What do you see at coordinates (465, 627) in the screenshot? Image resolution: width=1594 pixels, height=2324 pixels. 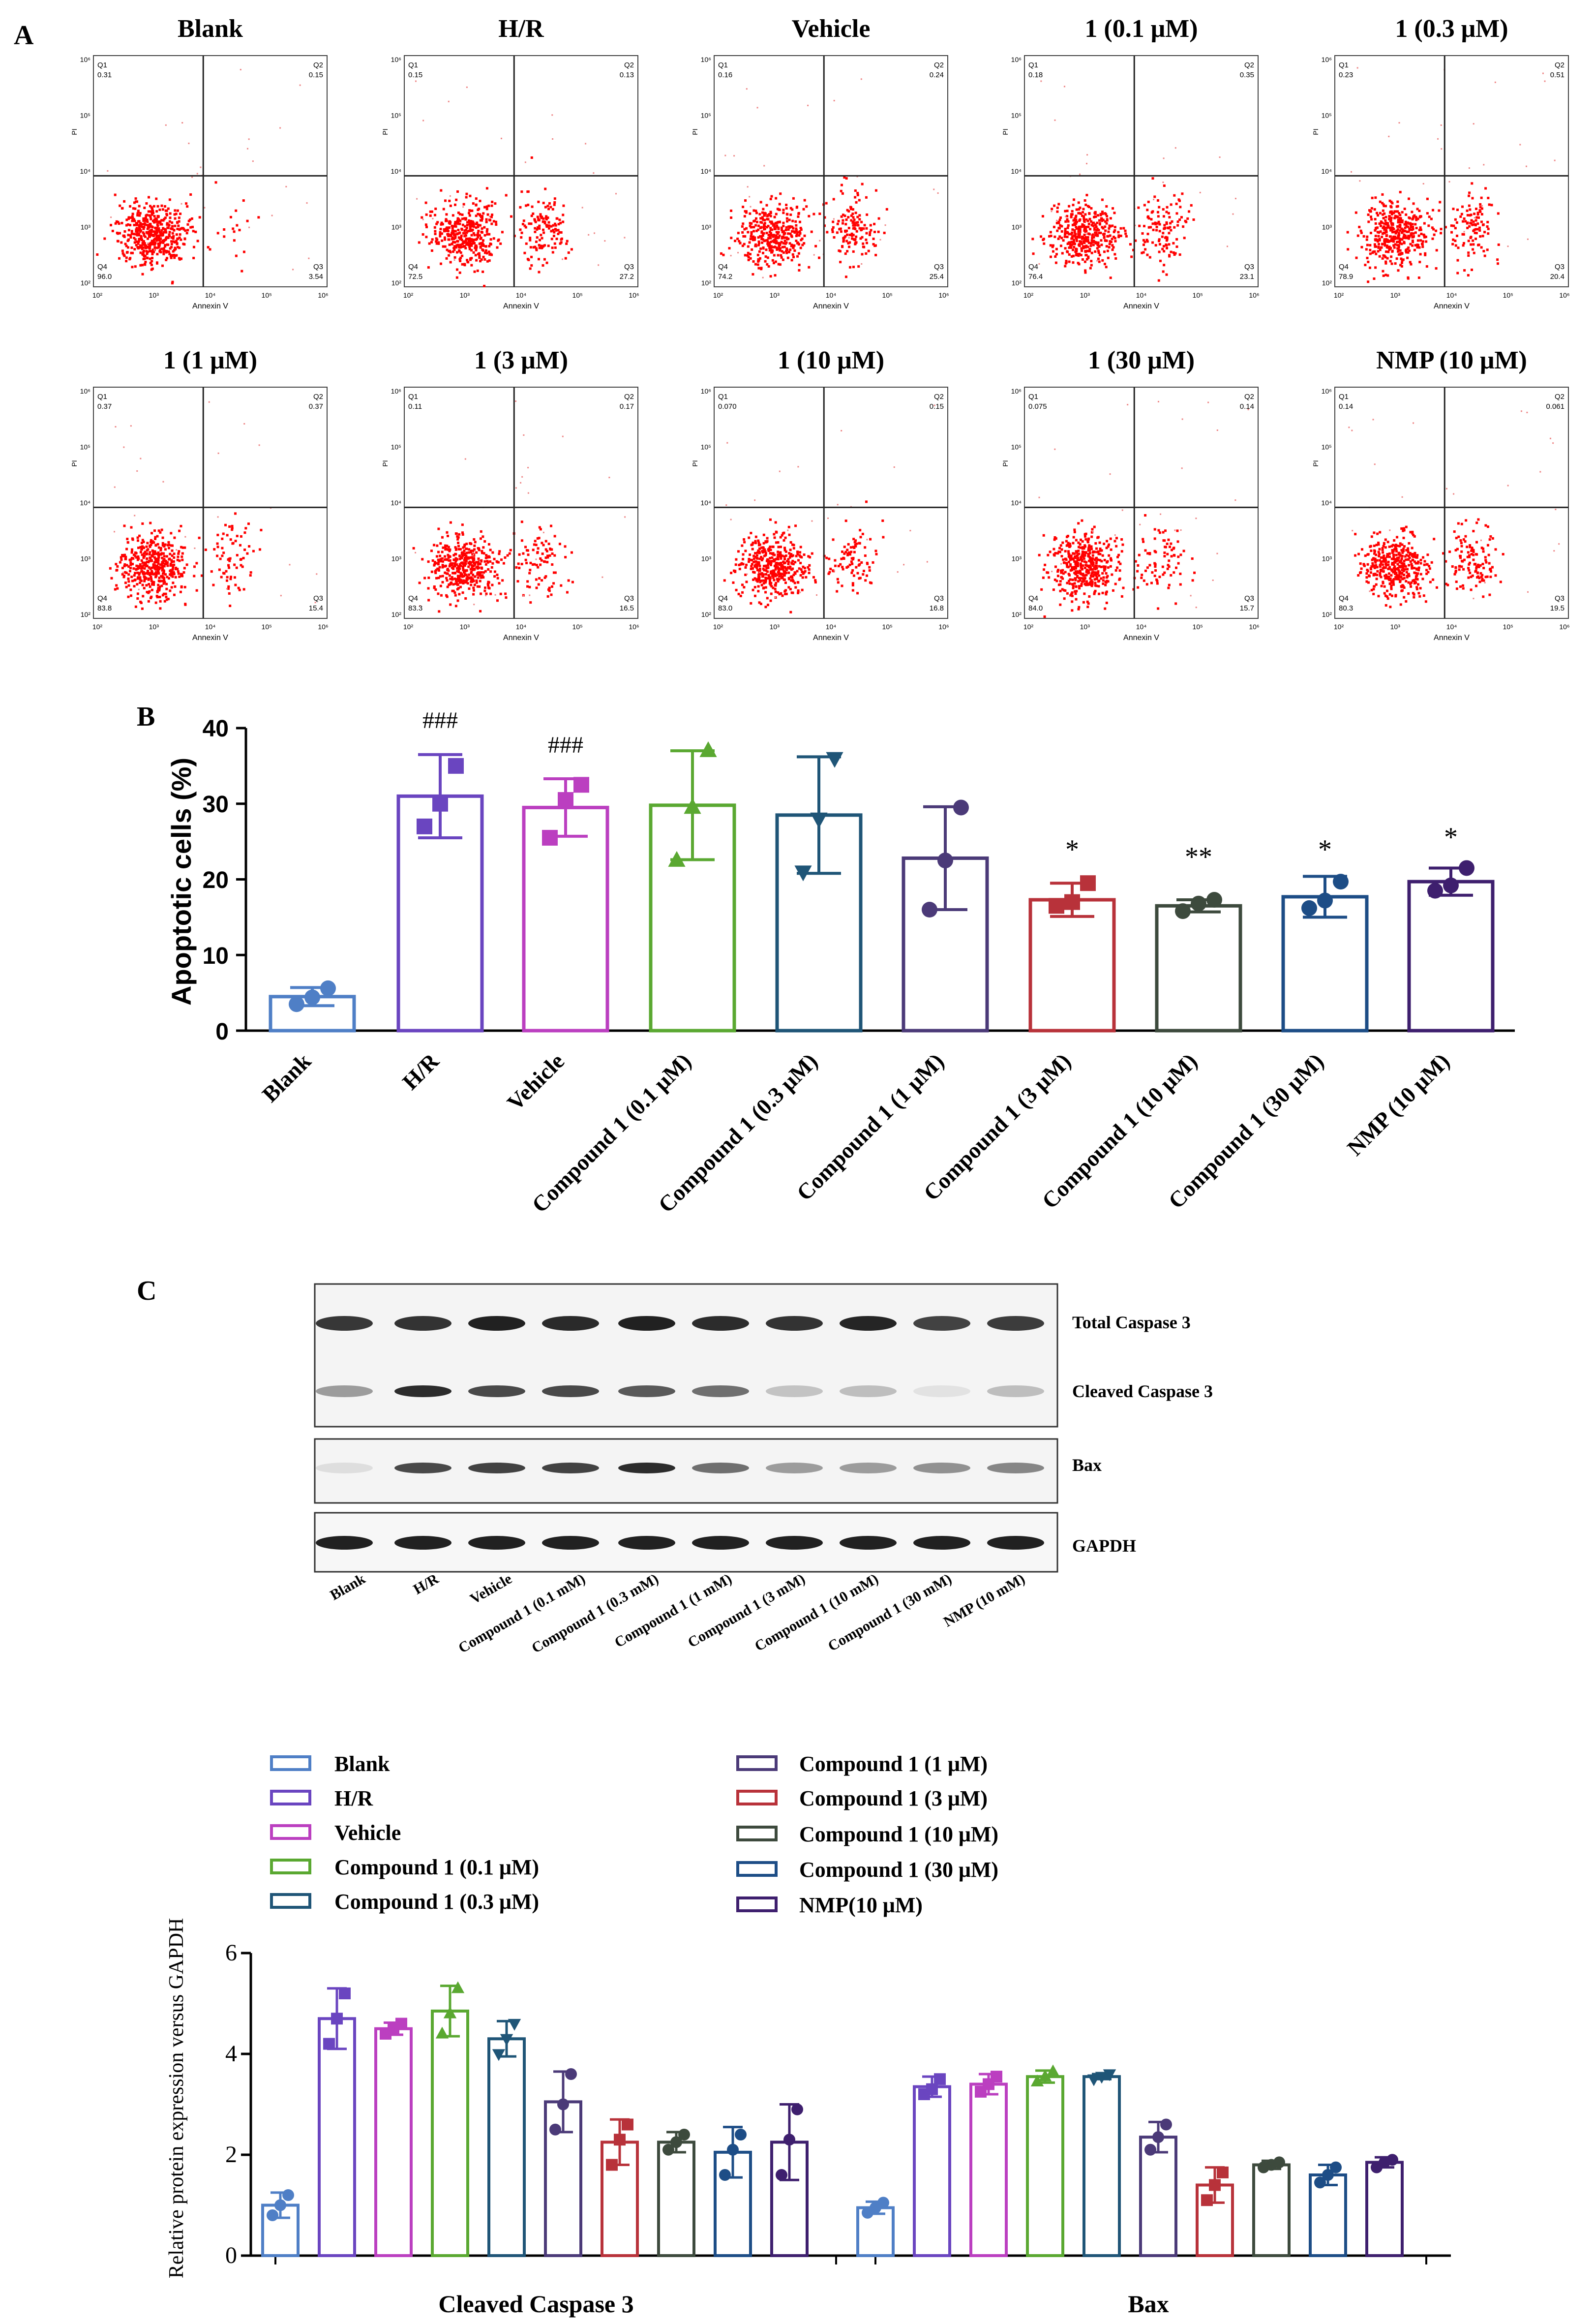 I see `x-tick-label: 10³` at bounding box center [465, 627].